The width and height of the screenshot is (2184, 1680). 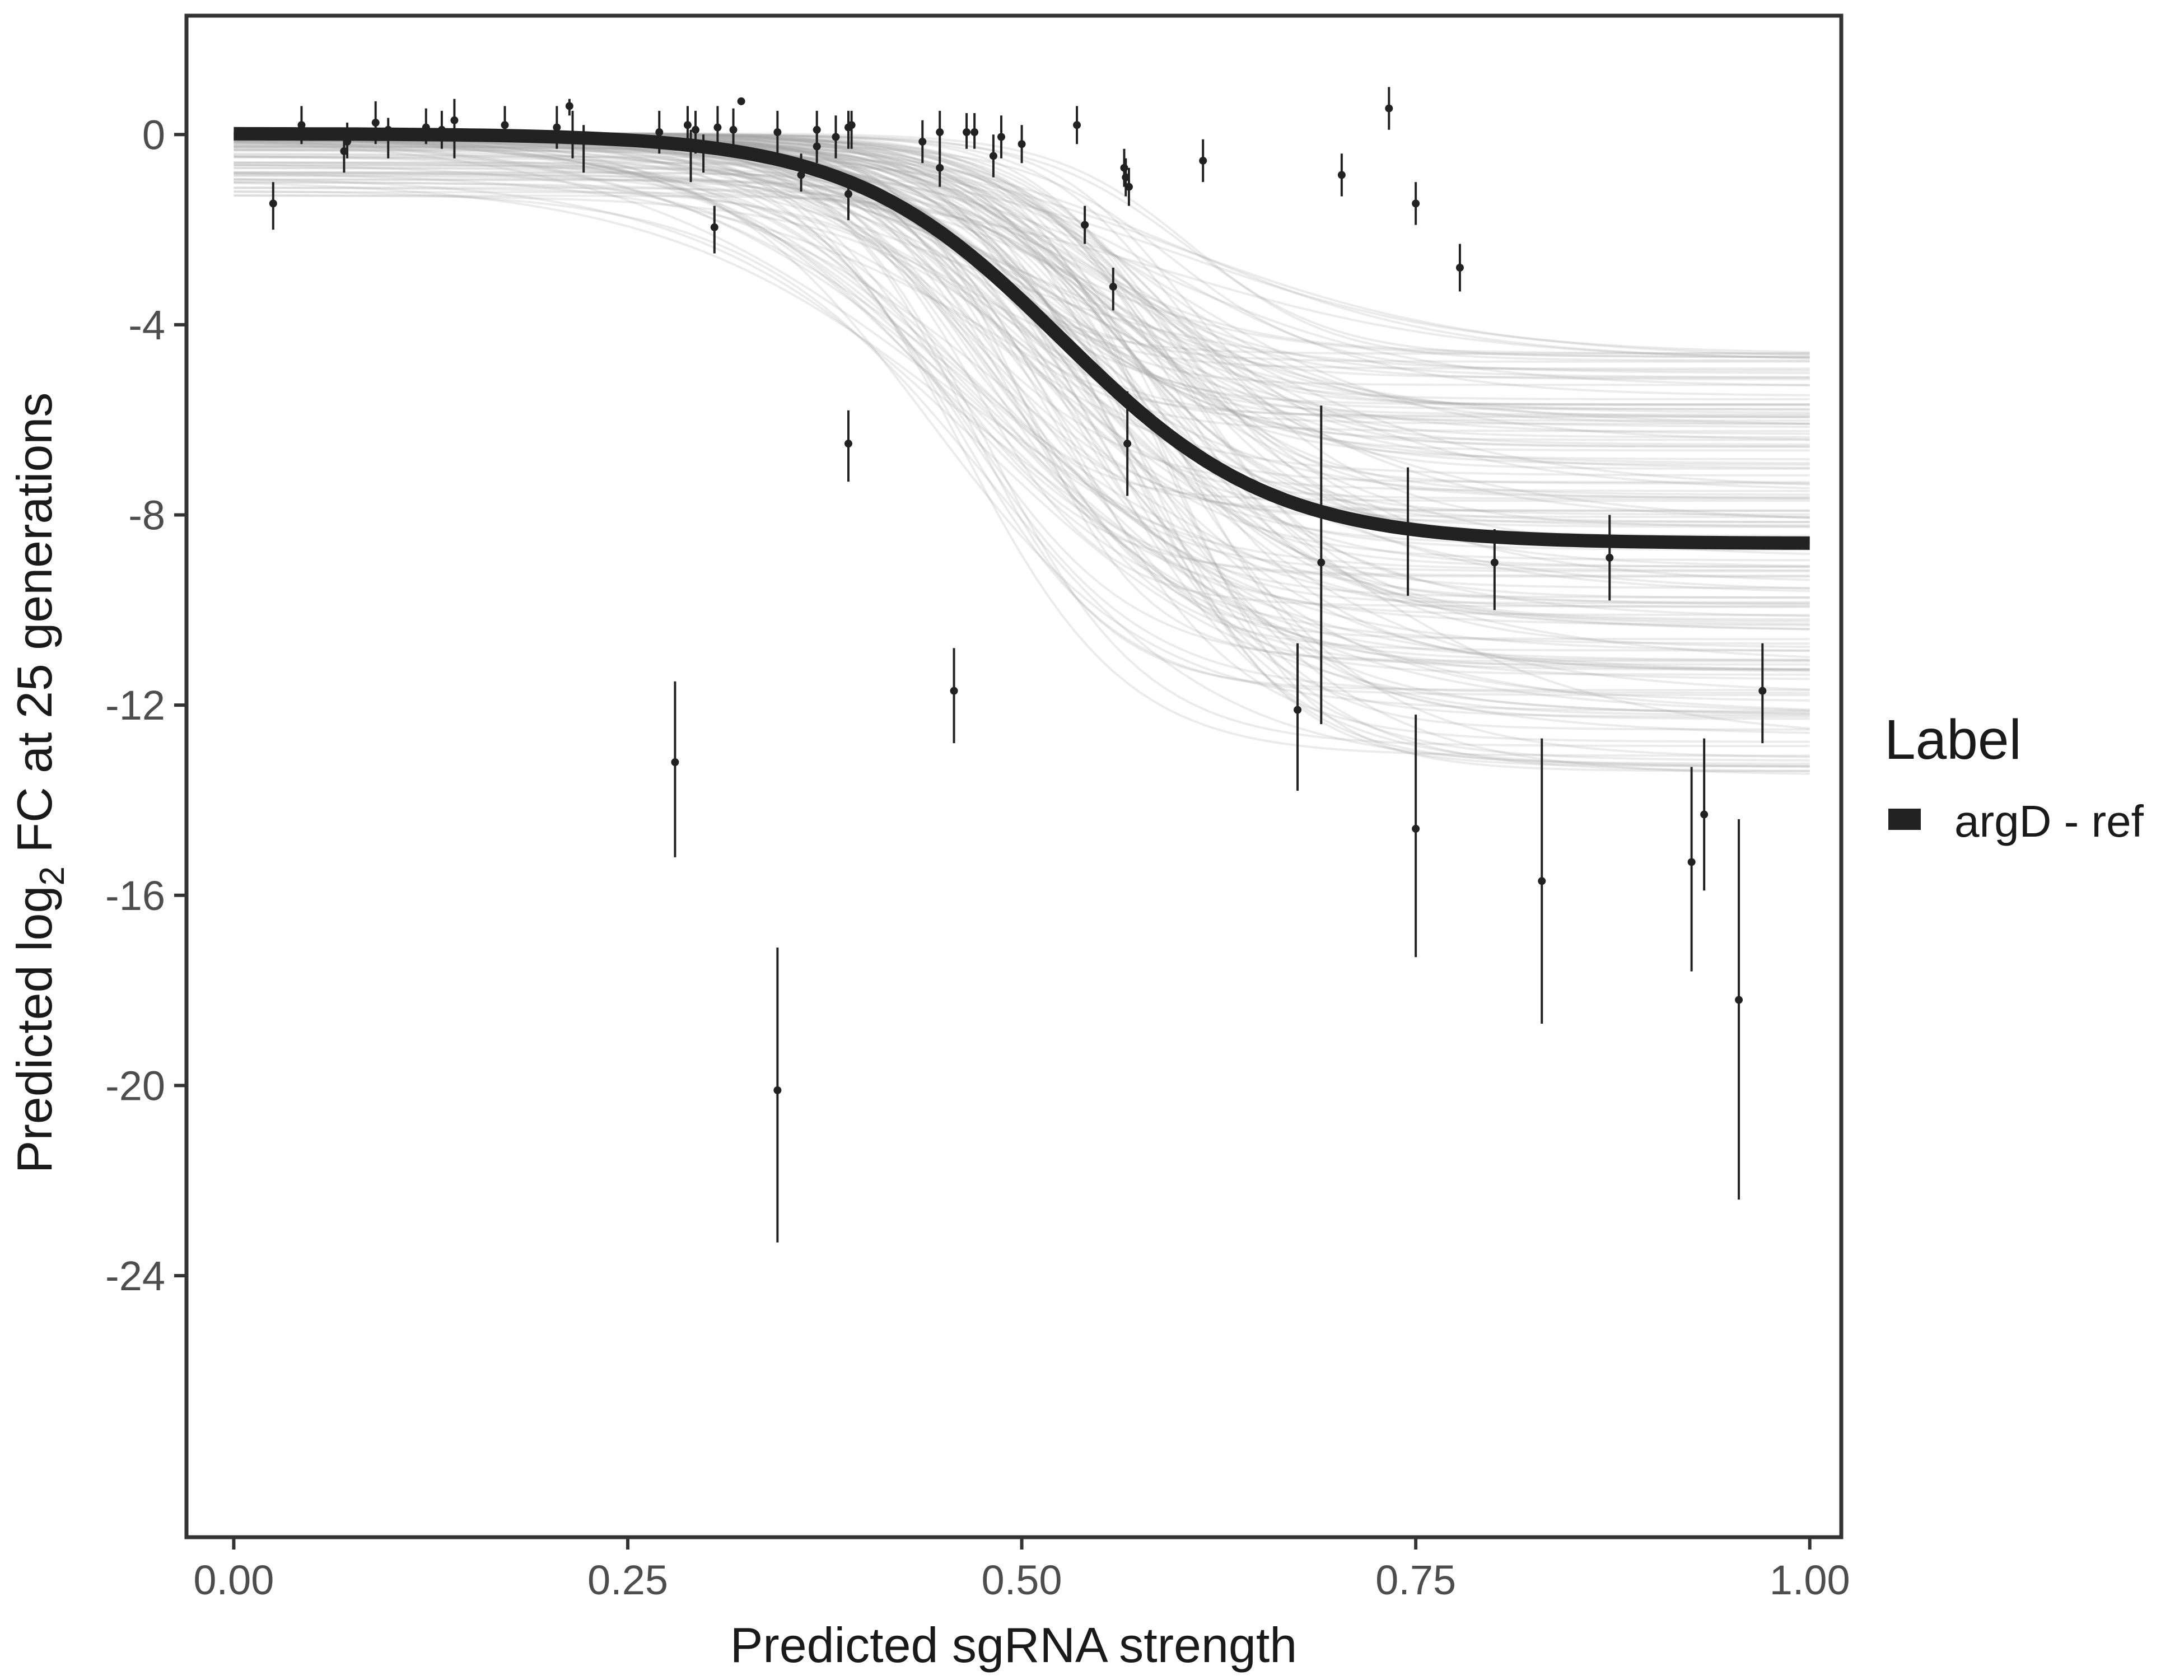 What do you see at coordinates (2014, 777) in the screenshot?
I see `legend: Label argD - ref` at bounding box center [2014, 777].